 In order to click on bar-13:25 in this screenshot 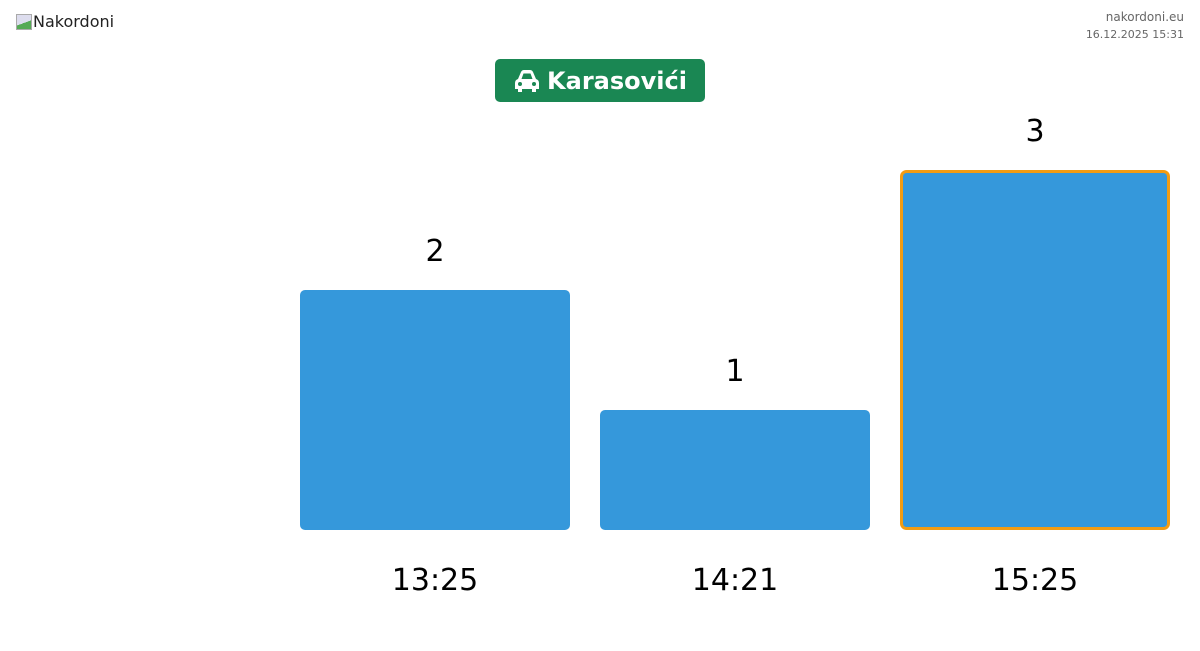, I will do `click(435, 410)`.